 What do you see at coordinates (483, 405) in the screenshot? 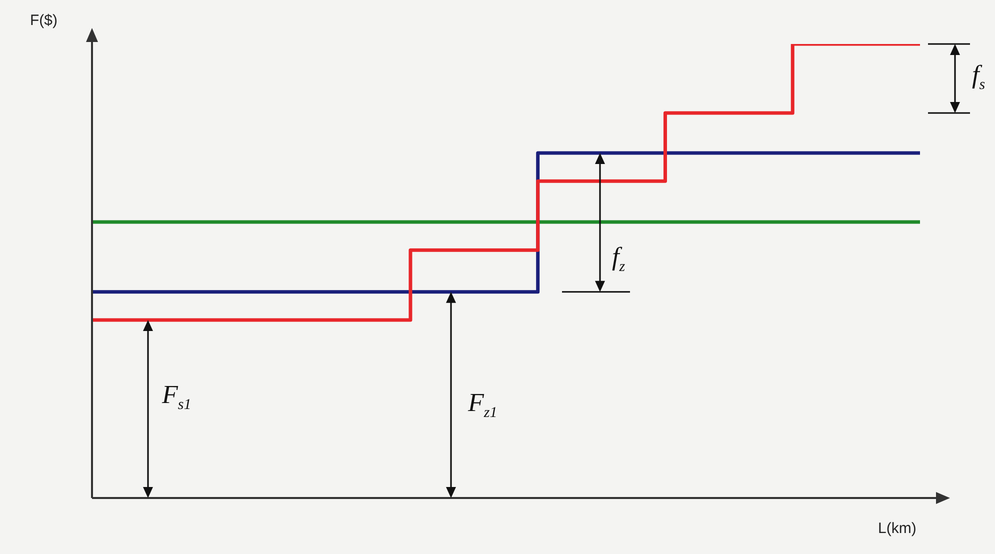
I see `annotation: F$_{z1}$` at bounding box center [483, 405].